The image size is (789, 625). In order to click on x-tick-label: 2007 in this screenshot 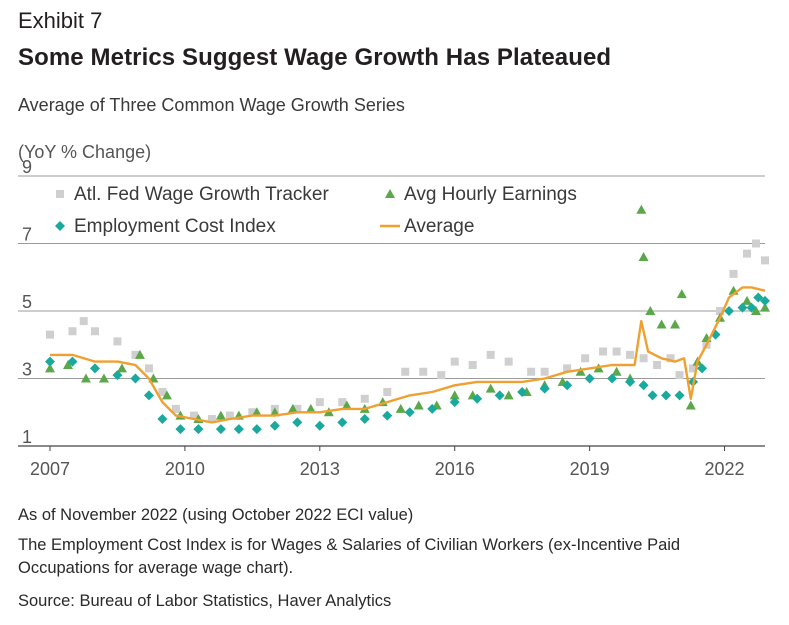, I will do `click(50, 469)`.